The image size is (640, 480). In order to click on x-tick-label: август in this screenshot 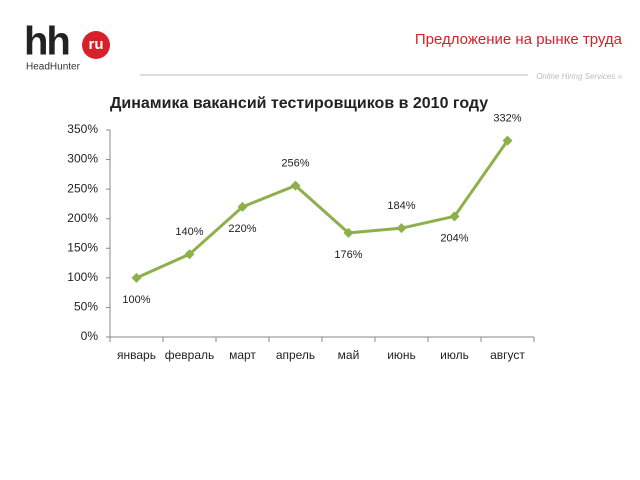, I will do `click(507, 355)`.